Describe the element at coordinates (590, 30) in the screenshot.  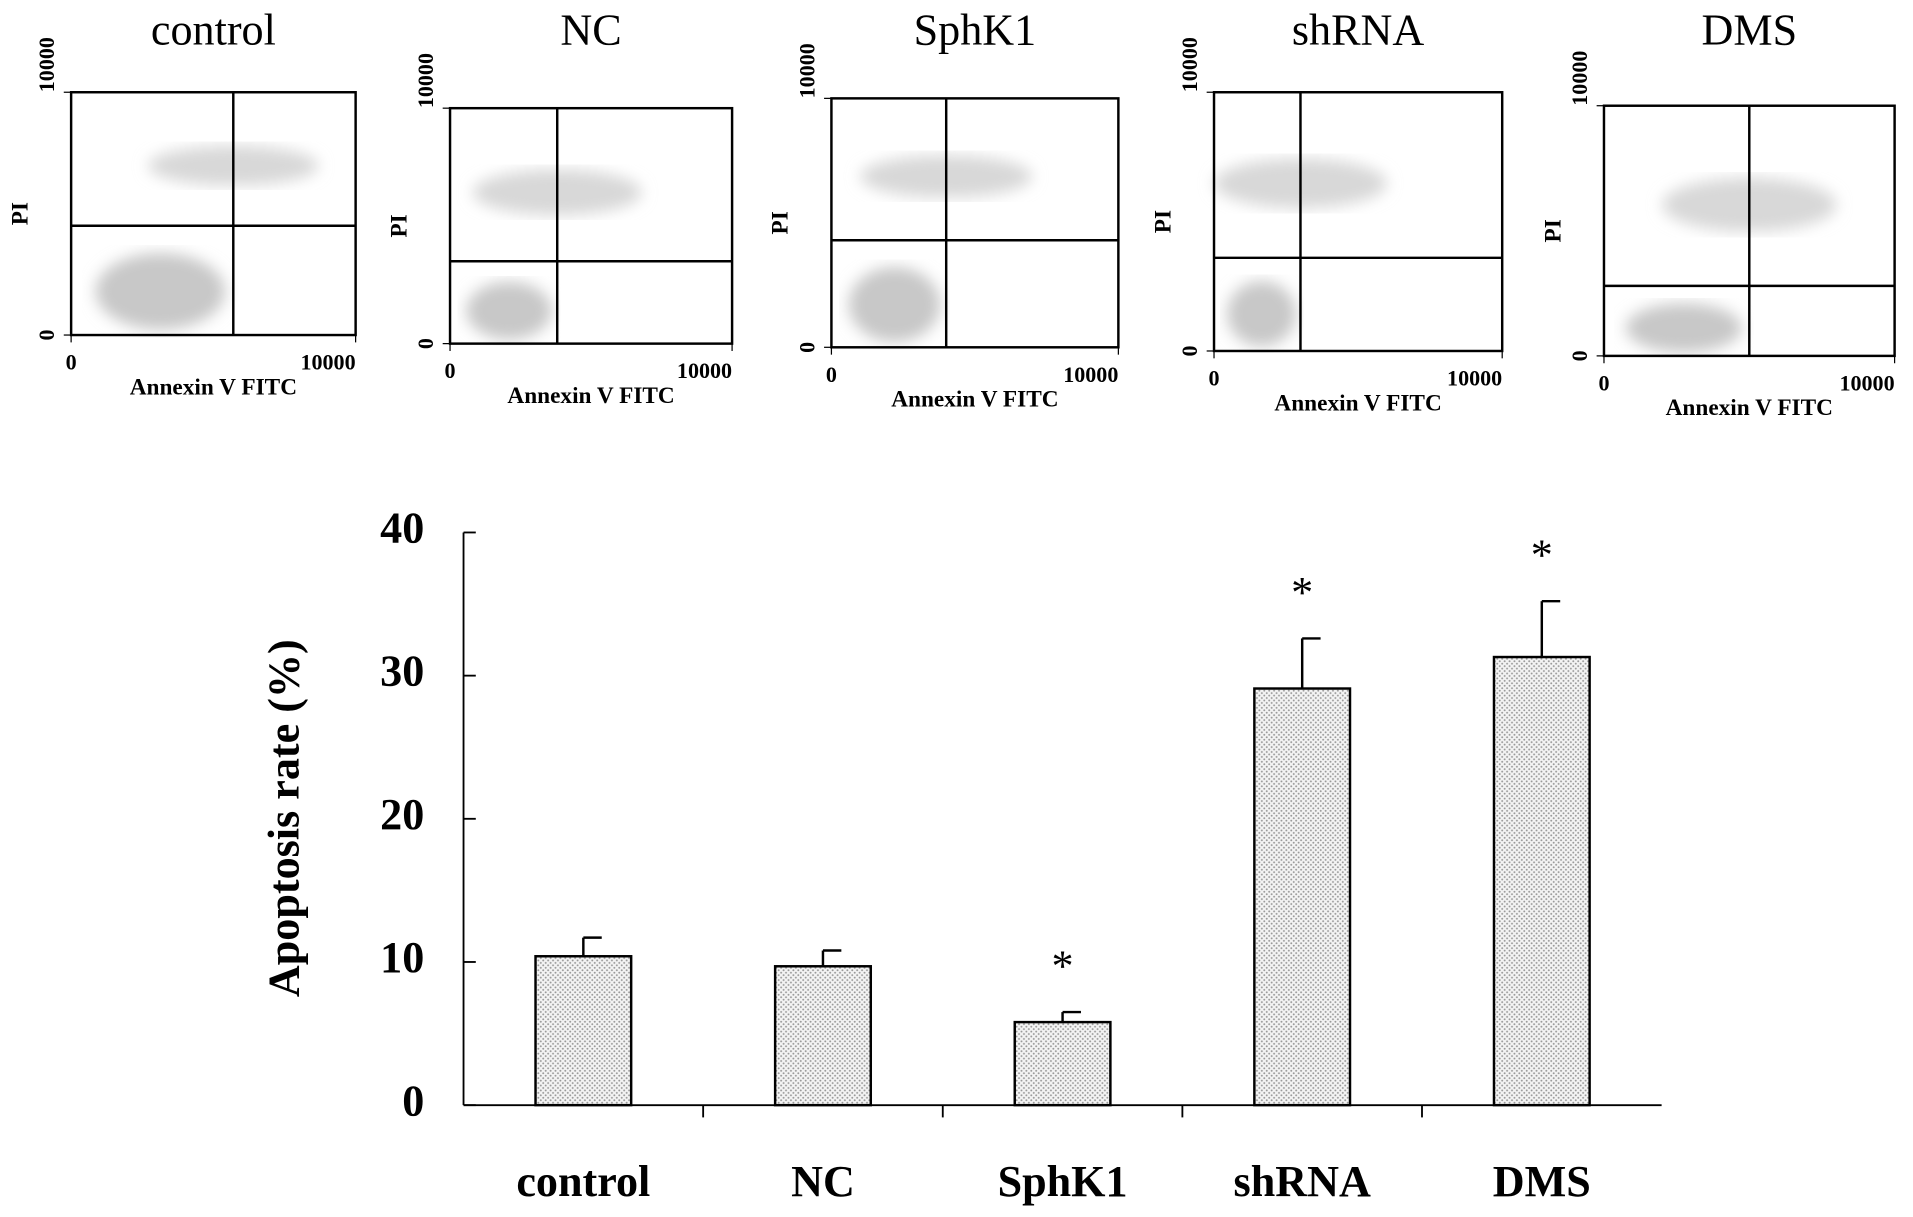
I see `panel-title: NC` at that location.